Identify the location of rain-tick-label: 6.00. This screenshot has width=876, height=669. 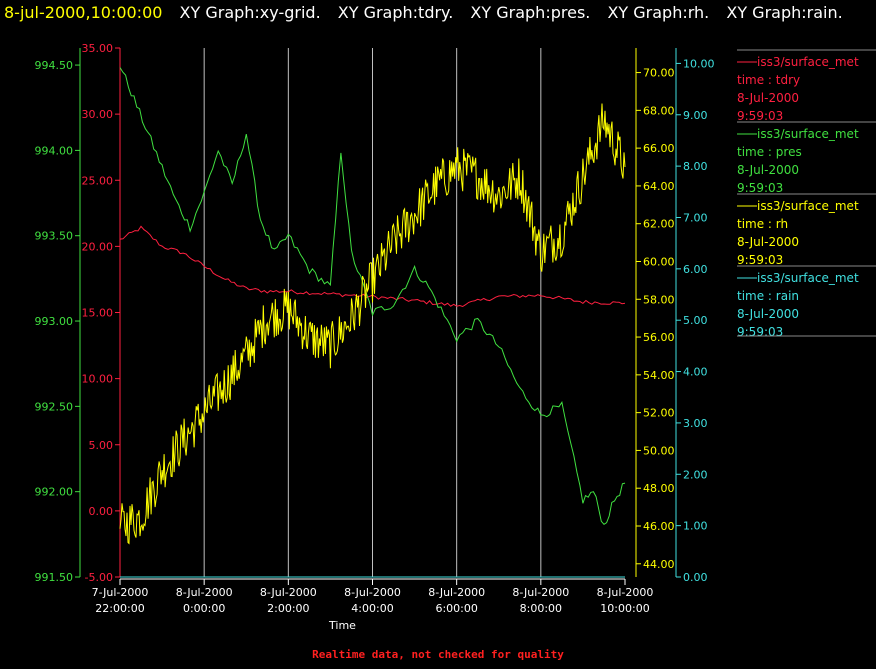
(695, 269).